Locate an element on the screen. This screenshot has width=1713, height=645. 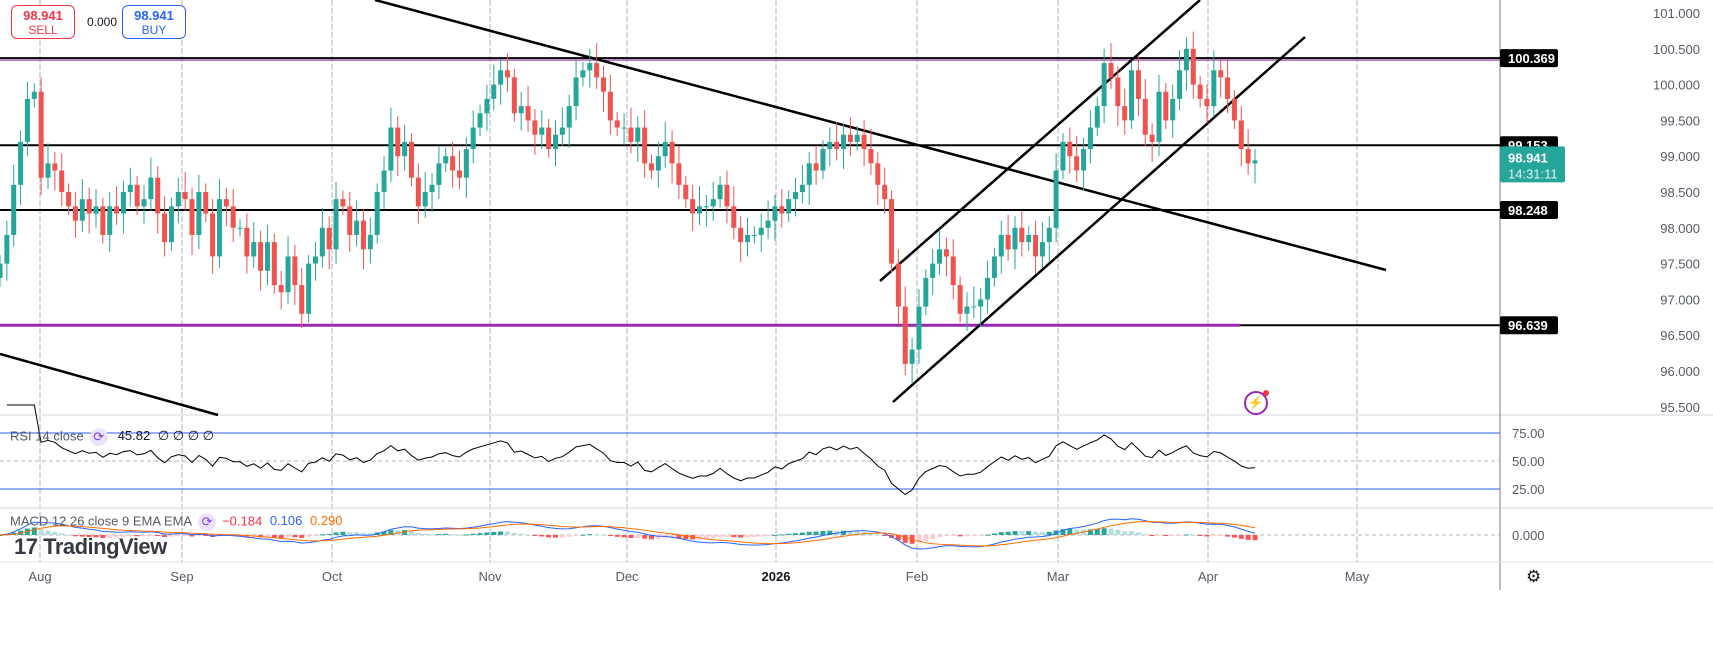
time-axis: Aug Sep Oct Nov Dec 2026 Feb Mar Apr May is located at coordinates (698, 576).